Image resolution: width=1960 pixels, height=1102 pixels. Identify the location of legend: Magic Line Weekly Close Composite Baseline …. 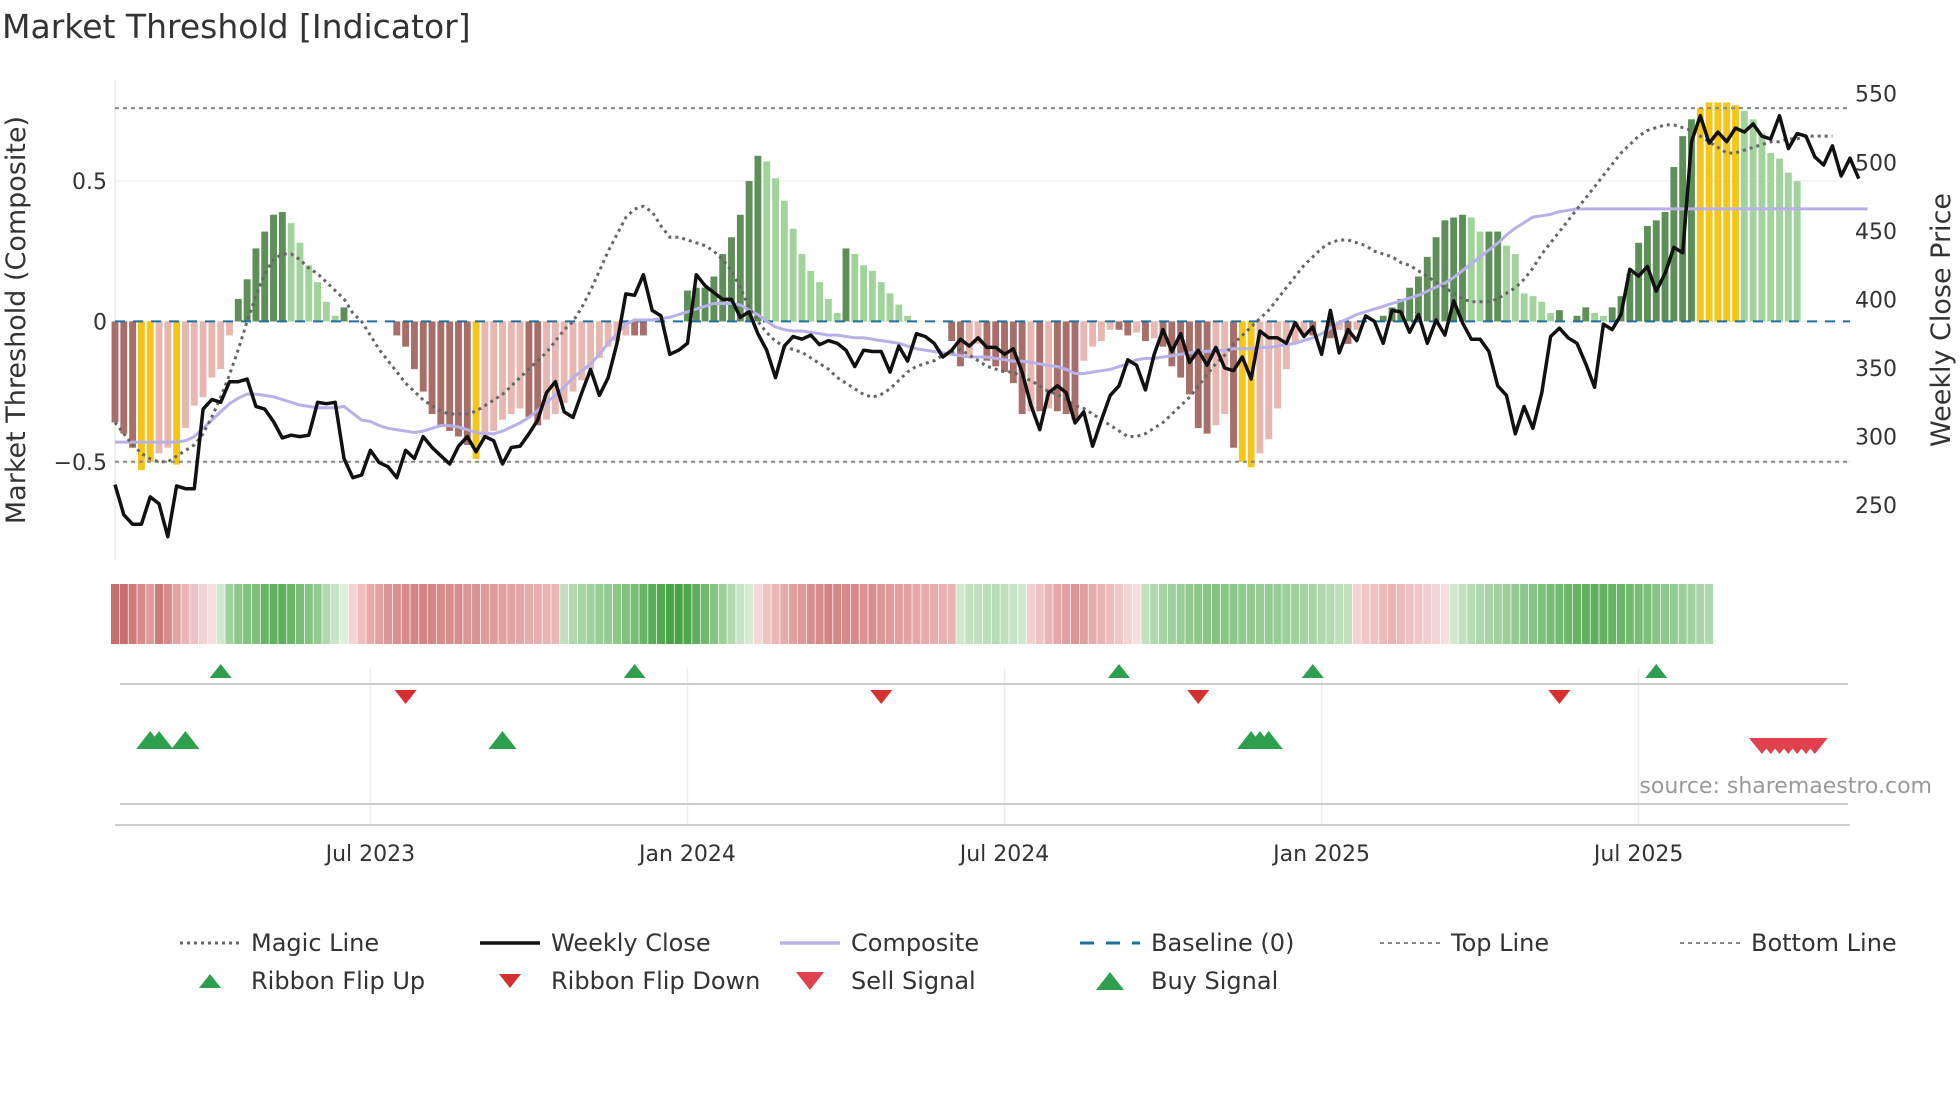
(1038, 962).